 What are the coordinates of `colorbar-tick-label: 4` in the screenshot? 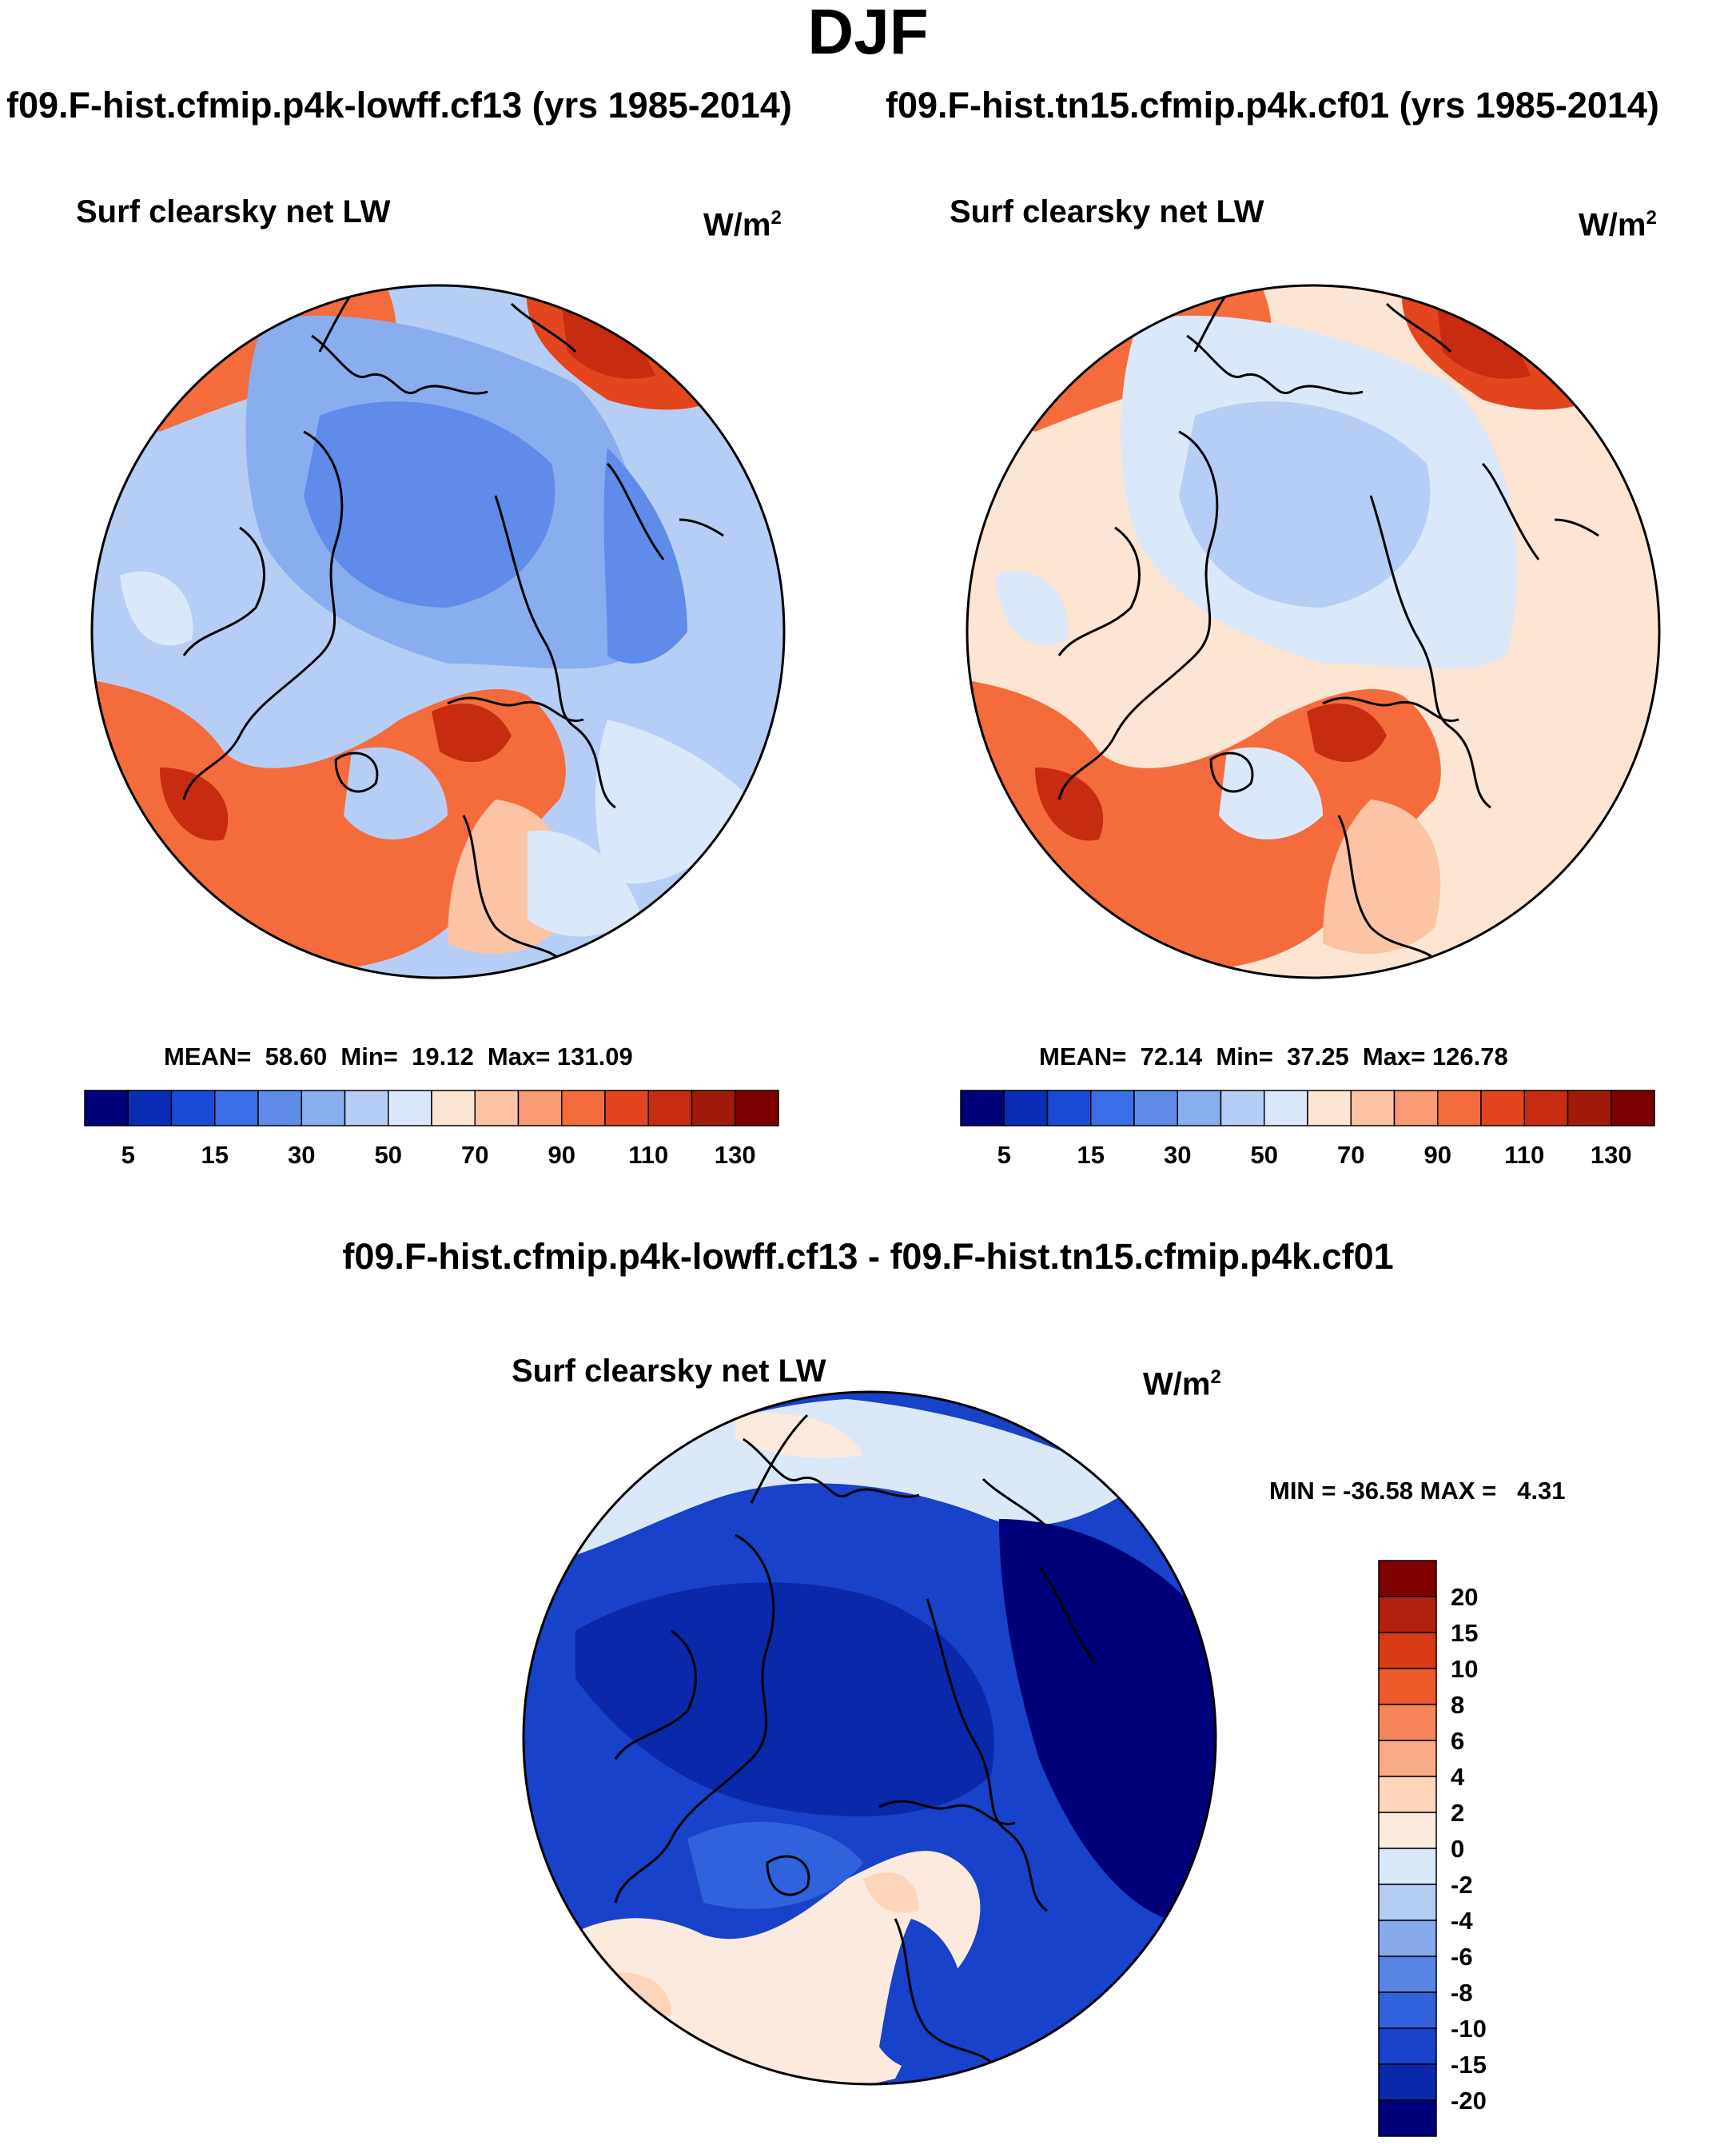 It's located at (1458, 1777).